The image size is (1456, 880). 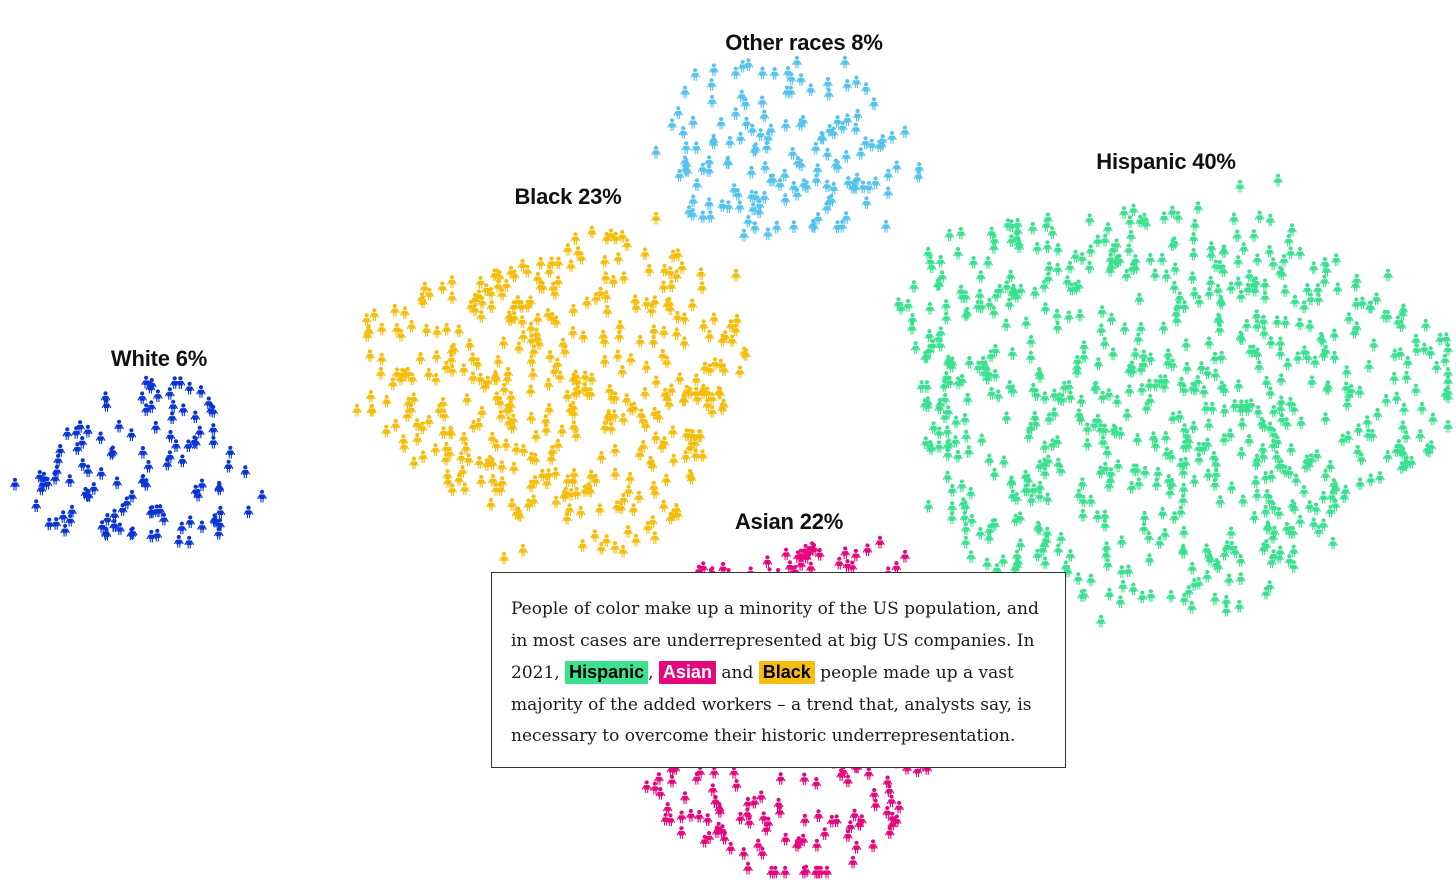 What do you see at coordinates (568, 196) in the screenshot?
I see `black-group-label: Black 23%` at bounding box center [568, 196].